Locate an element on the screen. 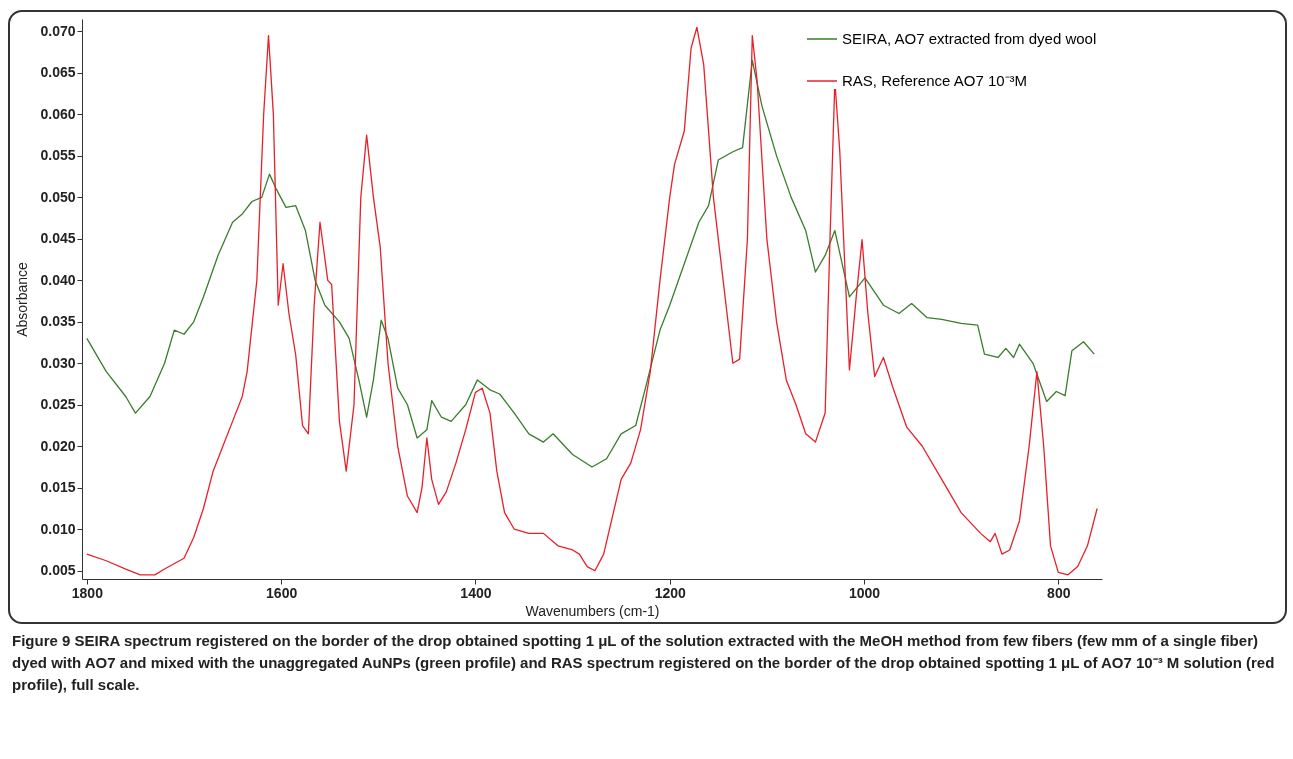  y-tick-label: 0.015 is located at coordinates (58, 487).